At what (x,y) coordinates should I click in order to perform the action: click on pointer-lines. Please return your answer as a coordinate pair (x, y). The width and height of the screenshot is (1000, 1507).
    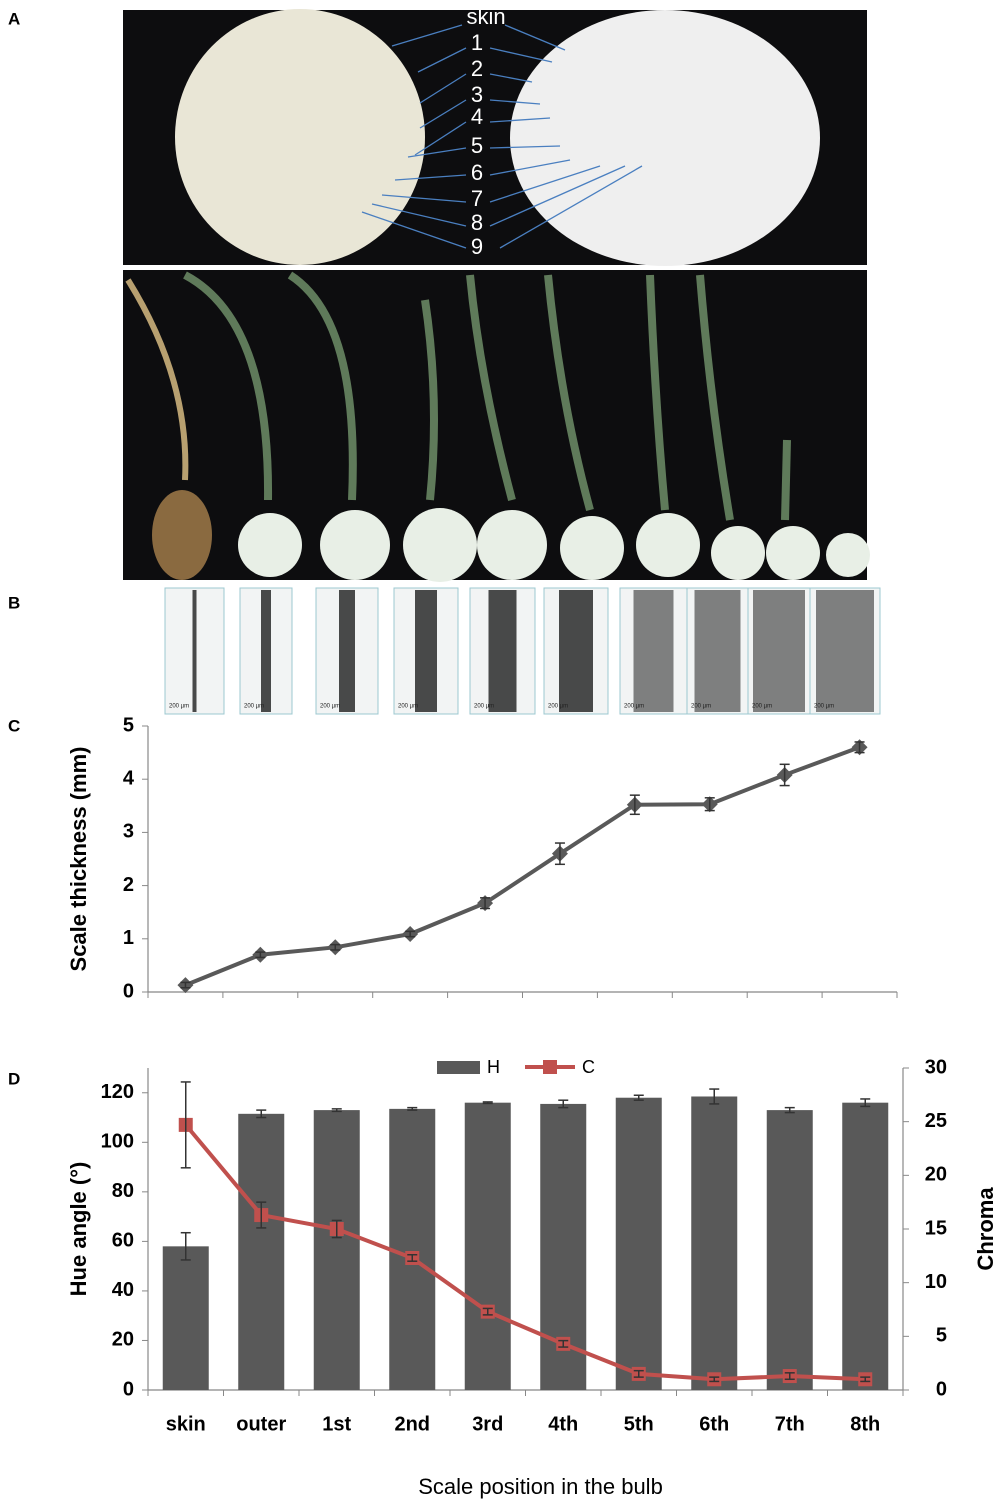
    Looking at the image, I should click on (502, 136).